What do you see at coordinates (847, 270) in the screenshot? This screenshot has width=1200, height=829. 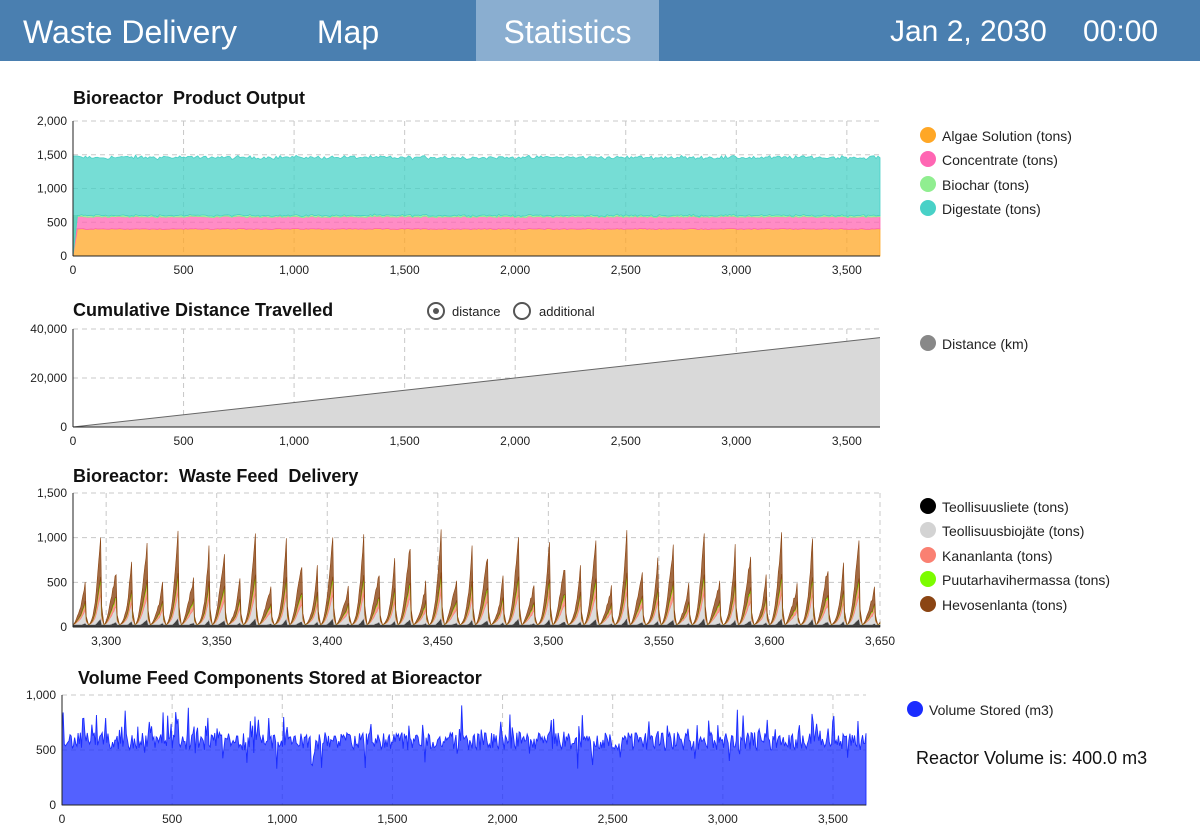 I see `product-x-tick-label: 3,500` at bounding box center [847, 270].